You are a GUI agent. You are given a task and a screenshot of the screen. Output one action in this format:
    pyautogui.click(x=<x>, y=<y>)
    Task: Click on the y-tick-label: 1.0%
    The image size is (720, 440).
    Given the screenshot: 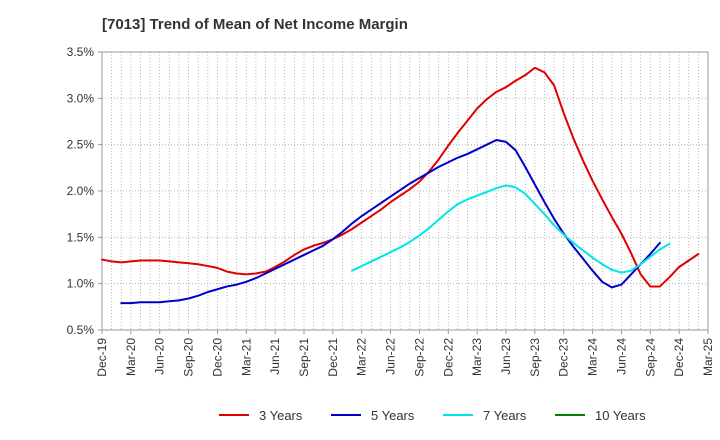 What is the action you would take?
    pyautogui.click(x=81, y=284)
    